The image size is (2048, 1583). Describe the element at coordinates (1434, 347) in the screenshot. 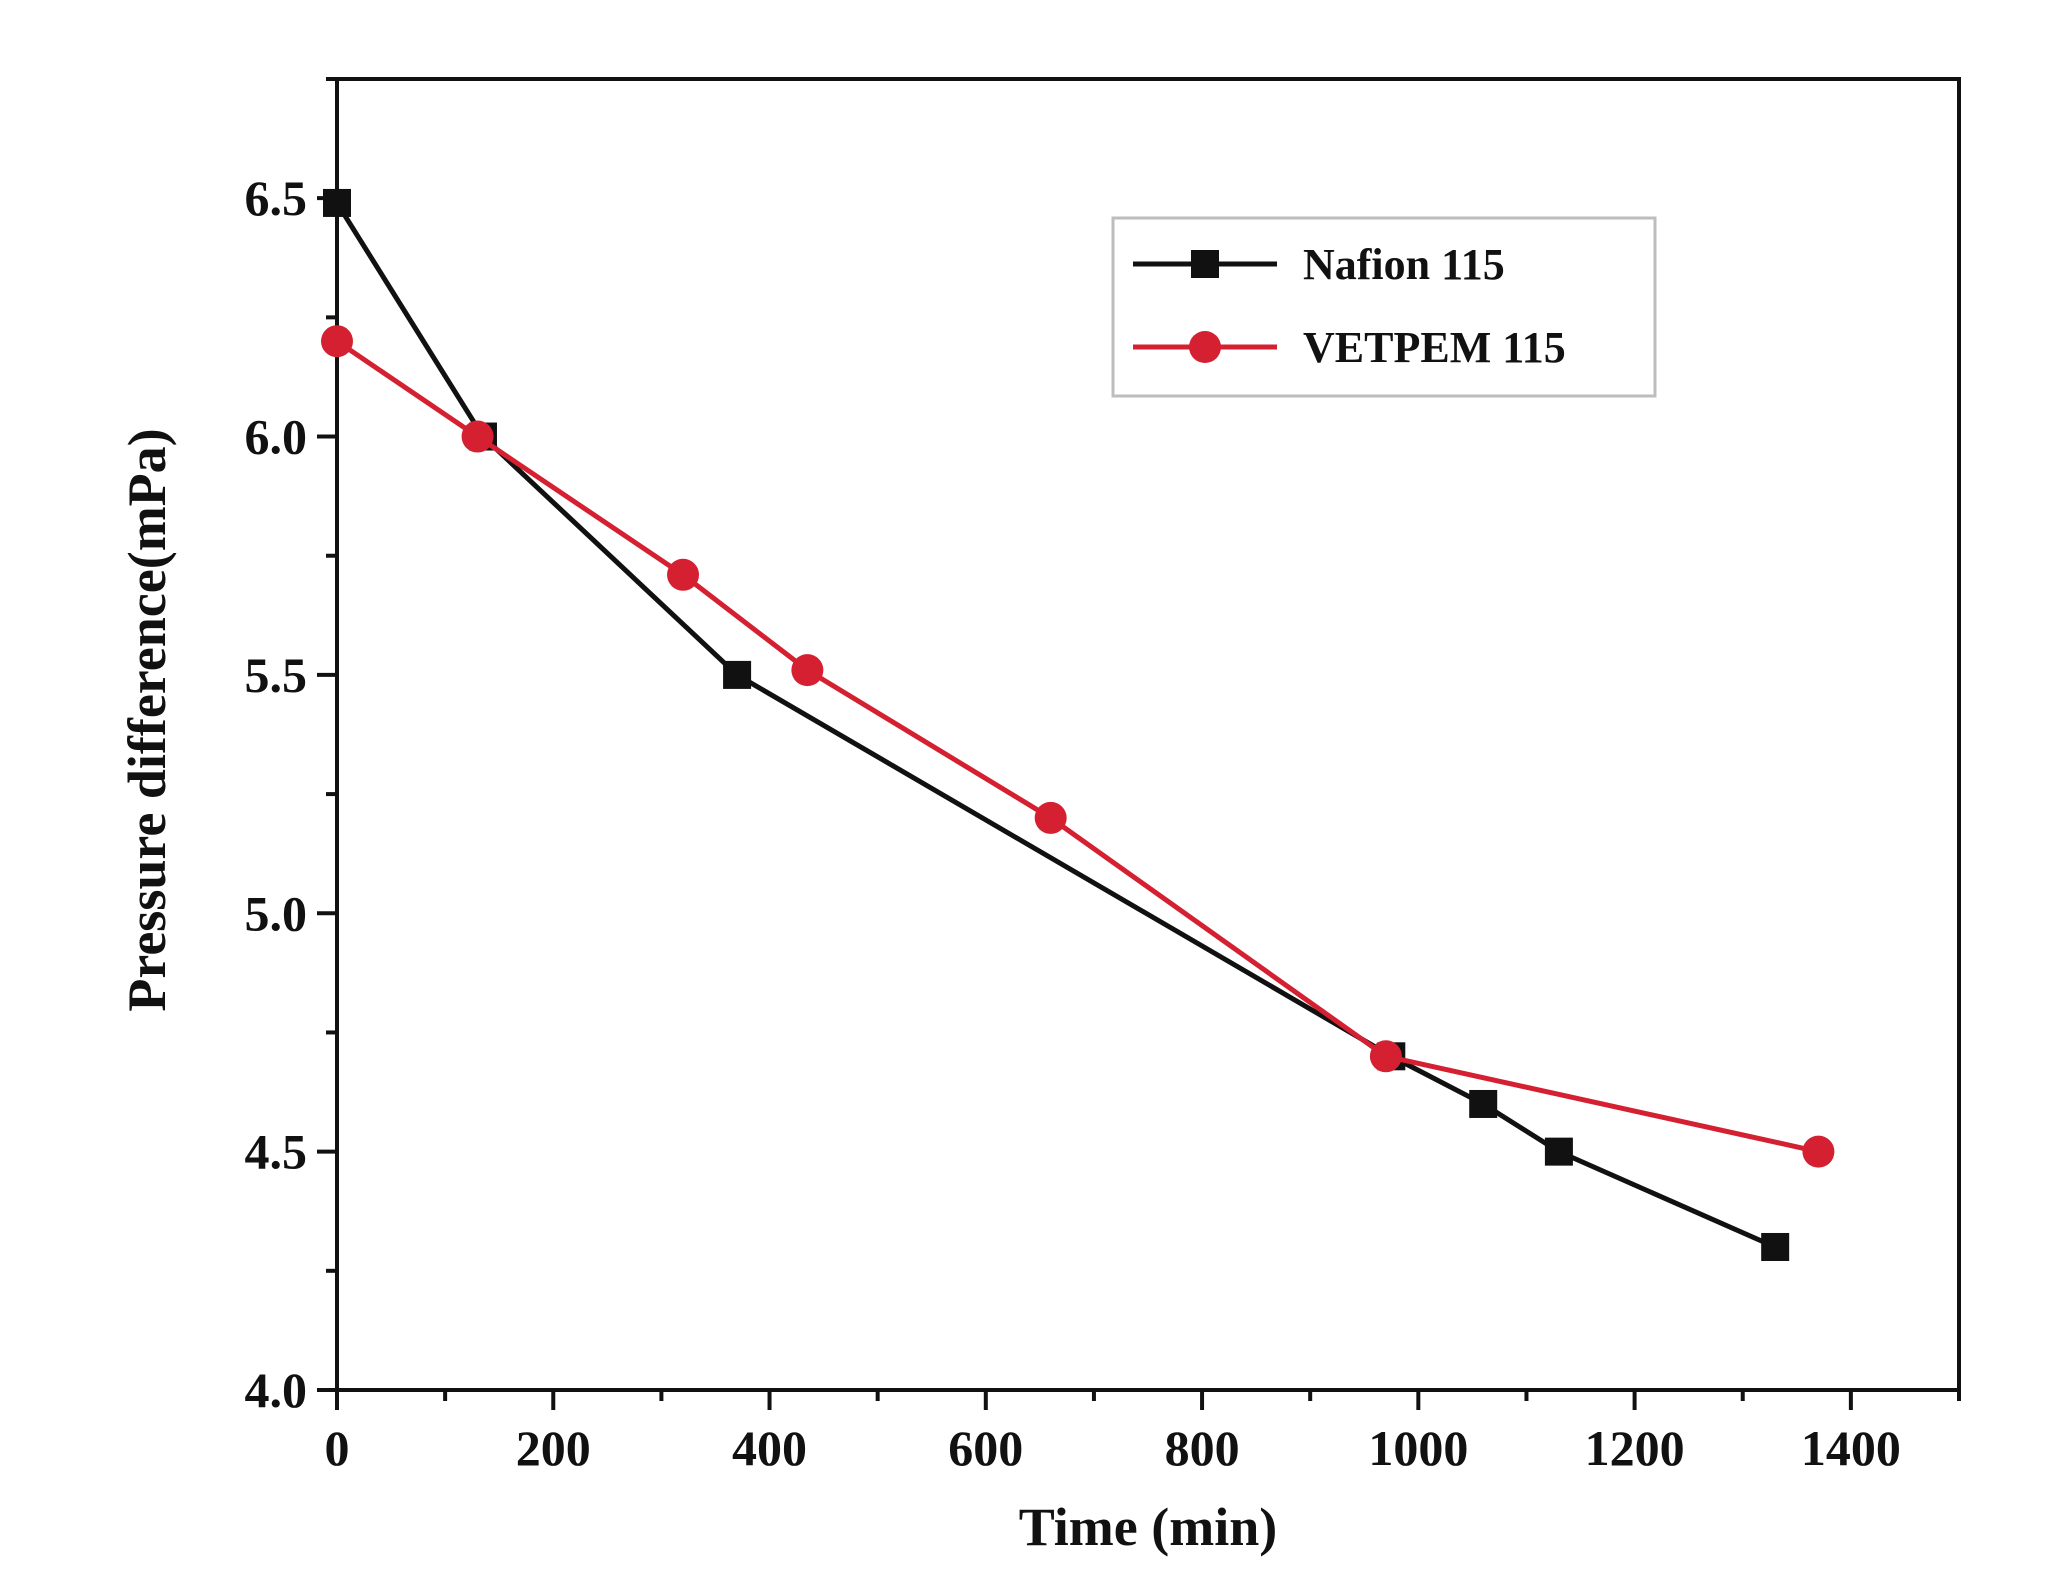

I see `legend-label-vetpem: VETPEM 115` at that location.